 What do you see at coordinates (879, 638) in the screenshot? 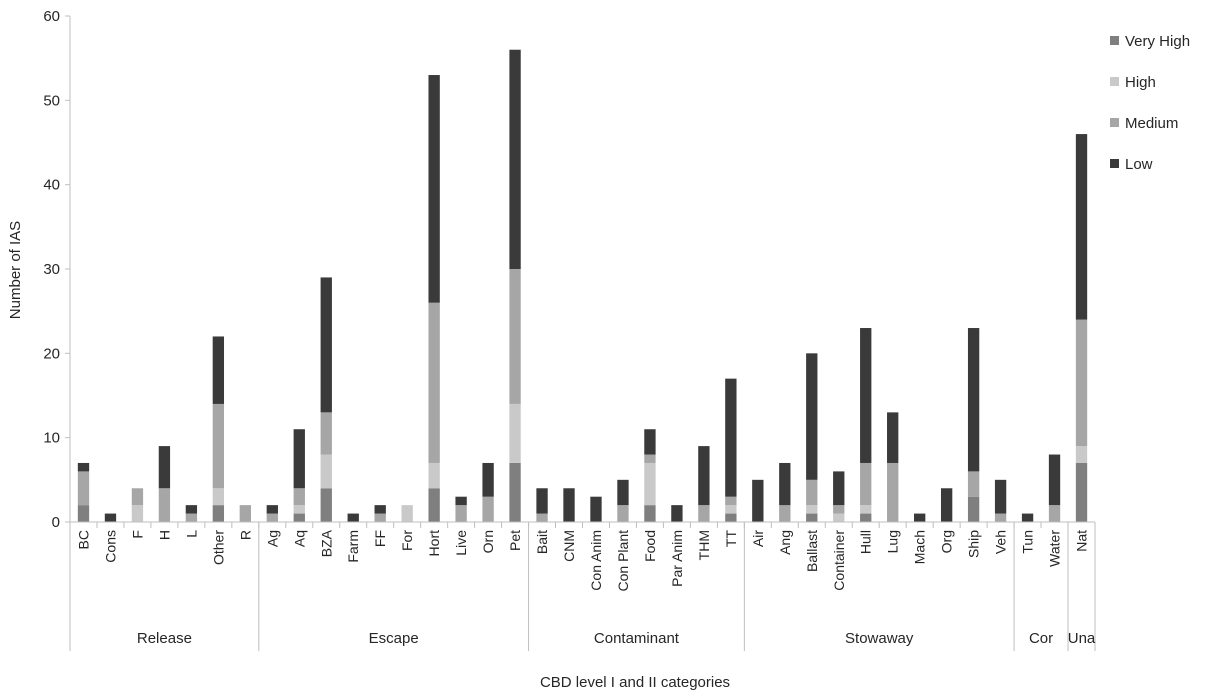
I see `group-label: Stowaway` at bounding box center [879, 638].